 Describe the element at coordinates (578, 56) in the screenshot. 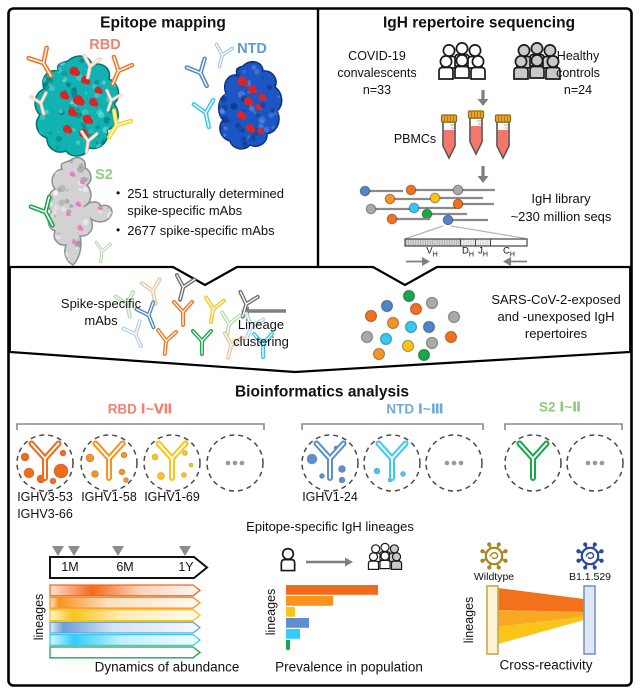

I see `healthy-group-label: Healthy` at that location.